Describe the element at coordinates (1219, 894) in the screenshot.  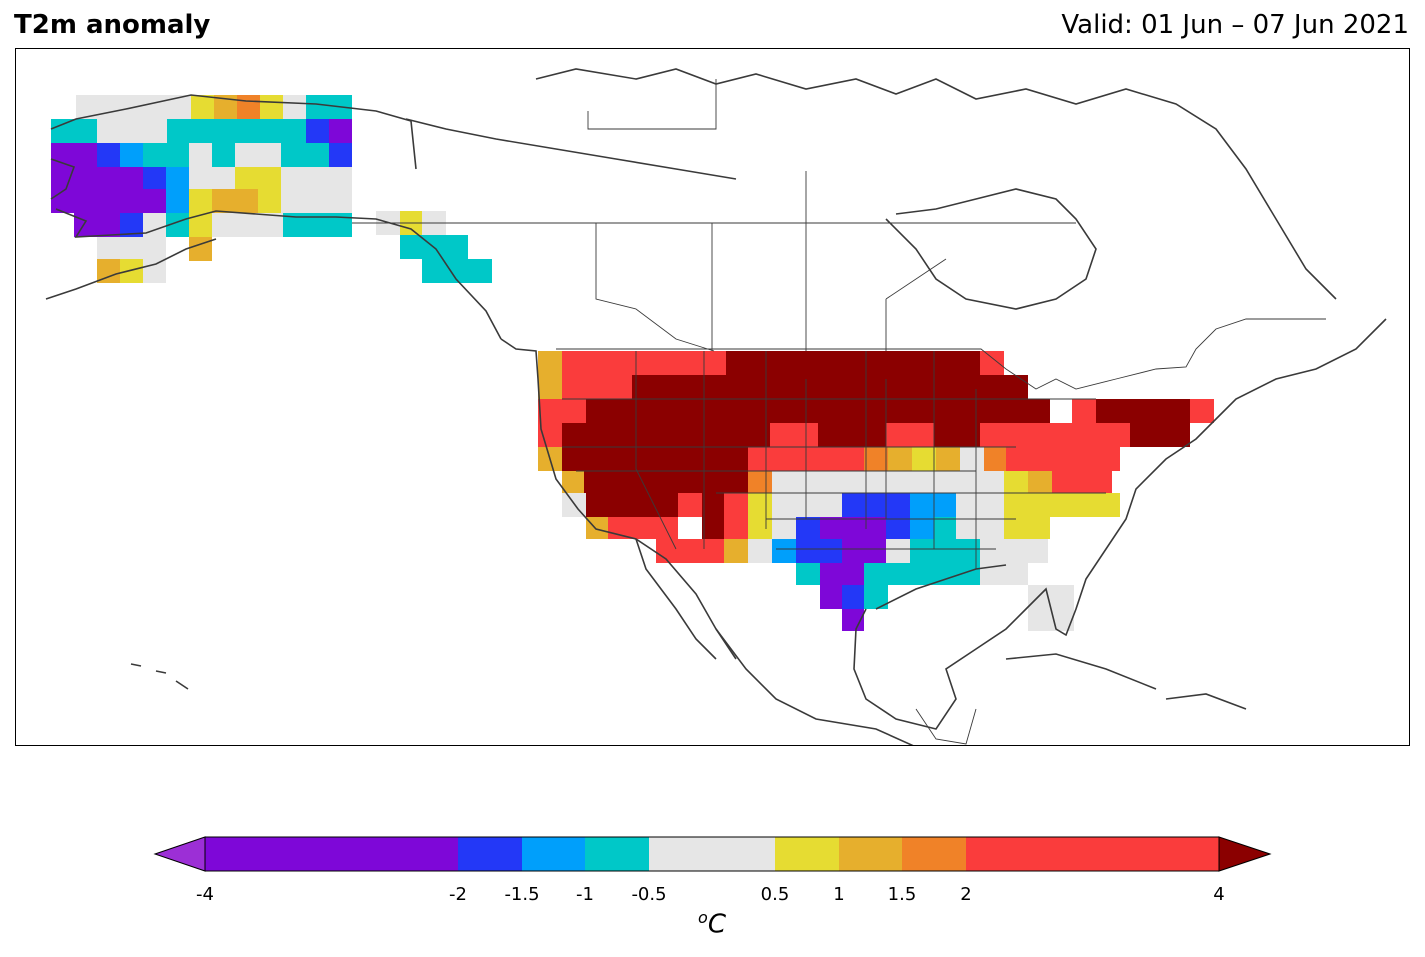
I see `colorbar-tick: 4` at that location.